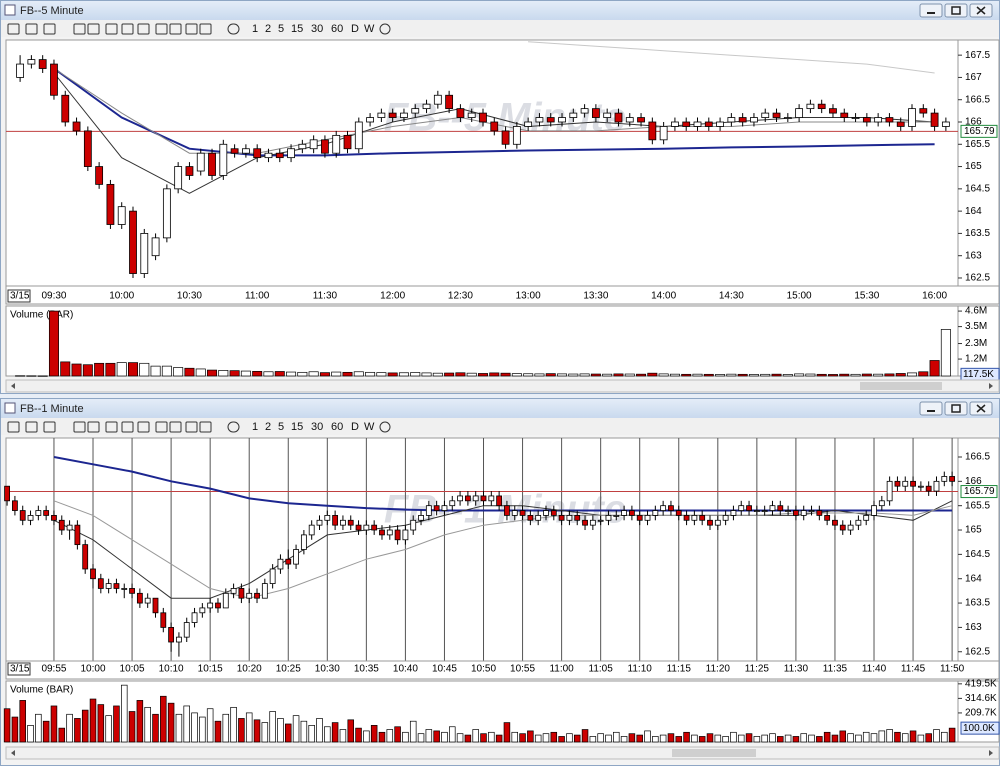  Describe the element at coordinates (977, 188) in the screenshot. I see `y-tick-label: 164.5` at that location.